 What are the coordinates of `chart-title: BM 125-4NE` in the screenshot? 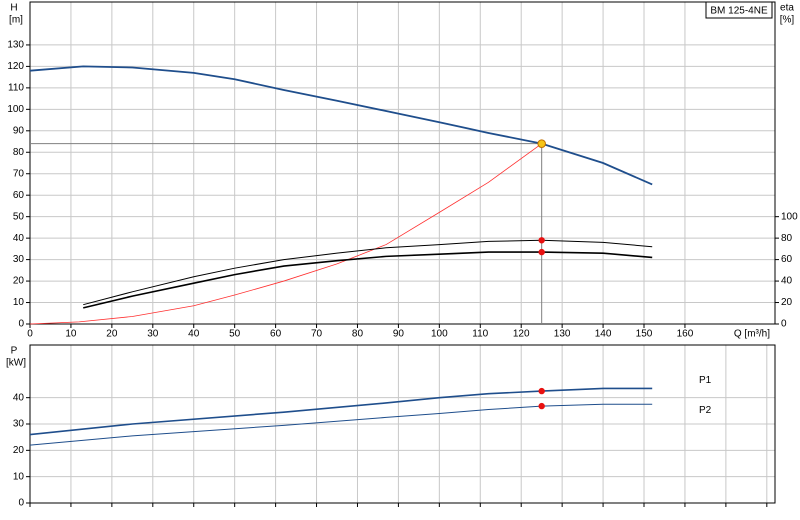 It's located at (739, 11).